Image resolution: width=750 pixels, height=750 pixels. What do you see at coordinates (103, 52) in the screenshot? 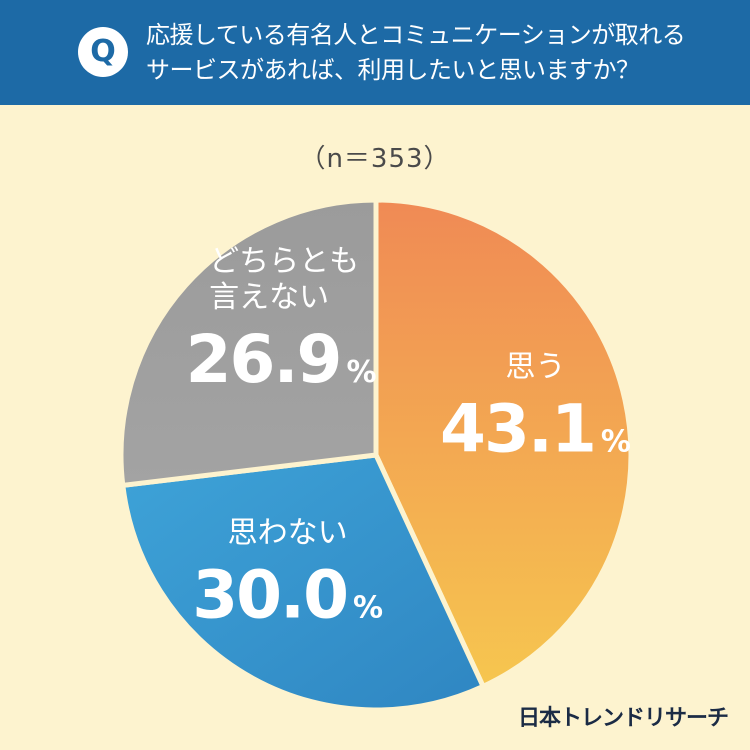
I see `question-badge-icon: Q` at bounding box center [103, 52].